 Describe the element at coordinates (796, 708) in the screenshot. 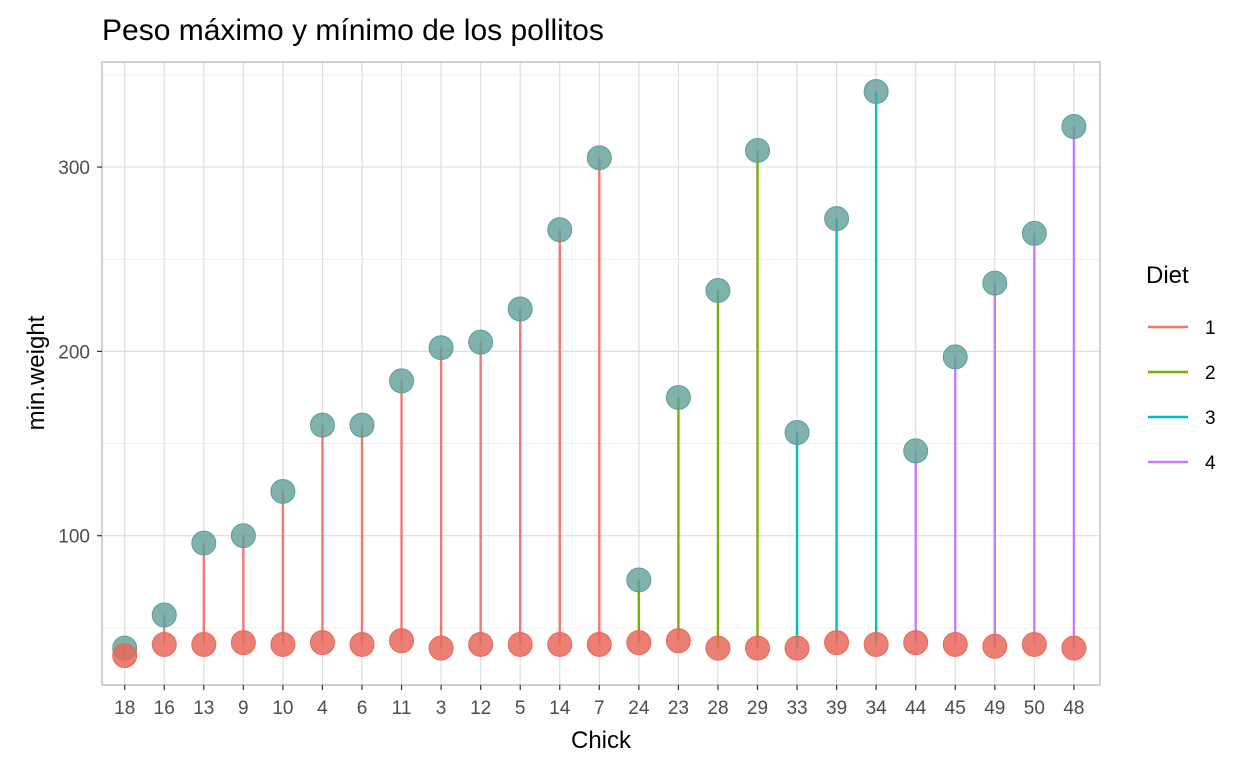

I see `x-tick-label: 33` at that location.